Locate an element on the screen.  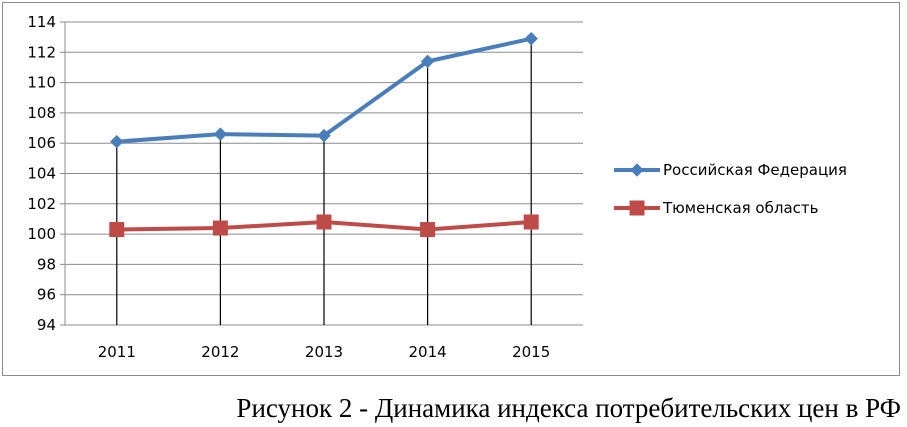
x-tick-label-2015: 2015 is located at coordinates (531, 352).